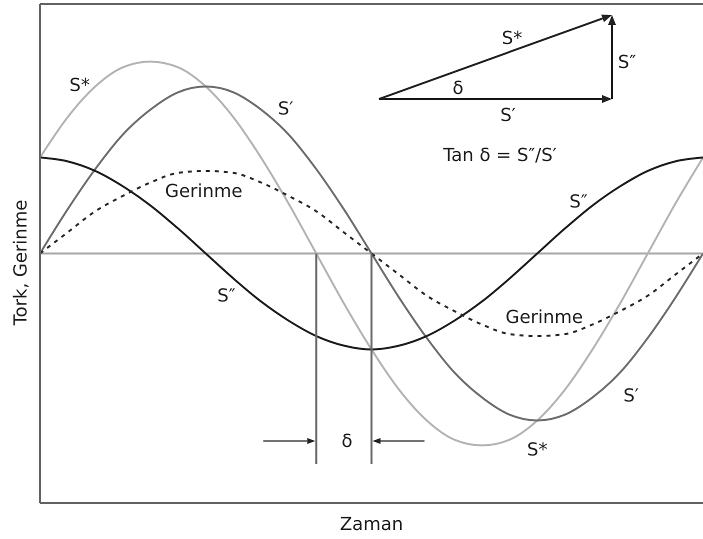 This screenshot has width=703, height=539. What do you see at coordinates (203, 191) in the screenshot?
I see `text: Gerinme` at bounding box center [203, 191].